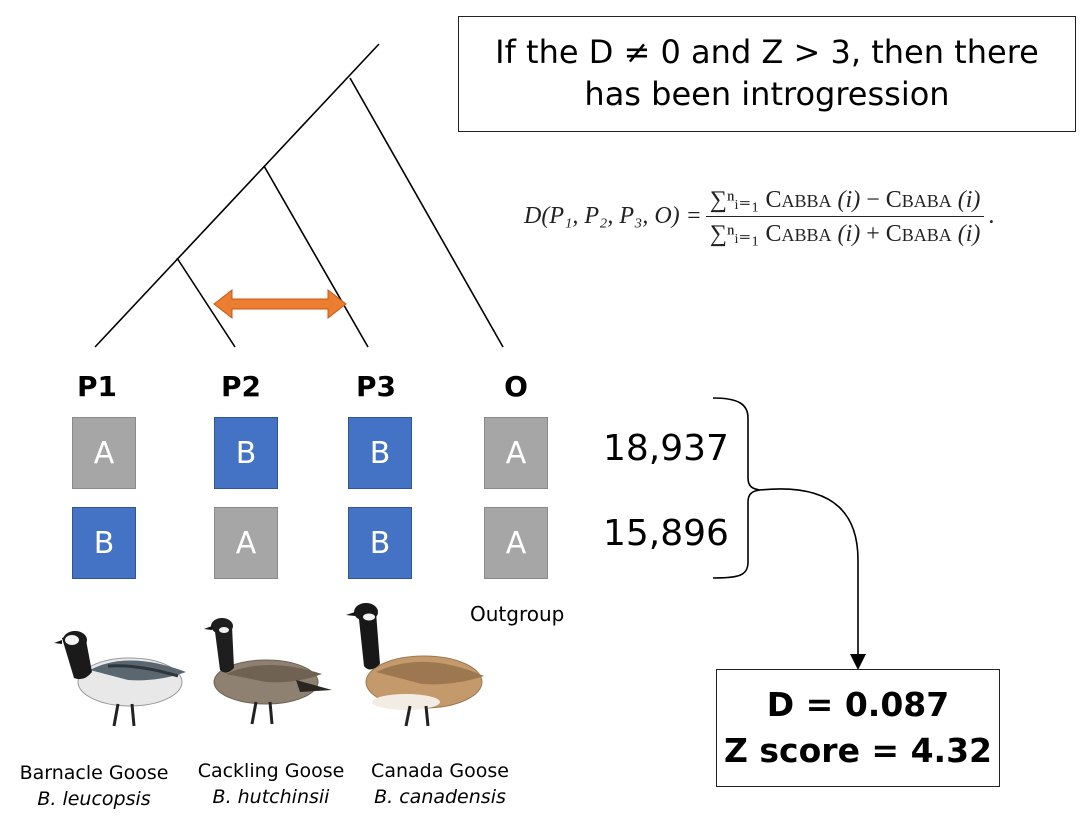  I want to click on canada-goose-illustration, so click(415, 665).